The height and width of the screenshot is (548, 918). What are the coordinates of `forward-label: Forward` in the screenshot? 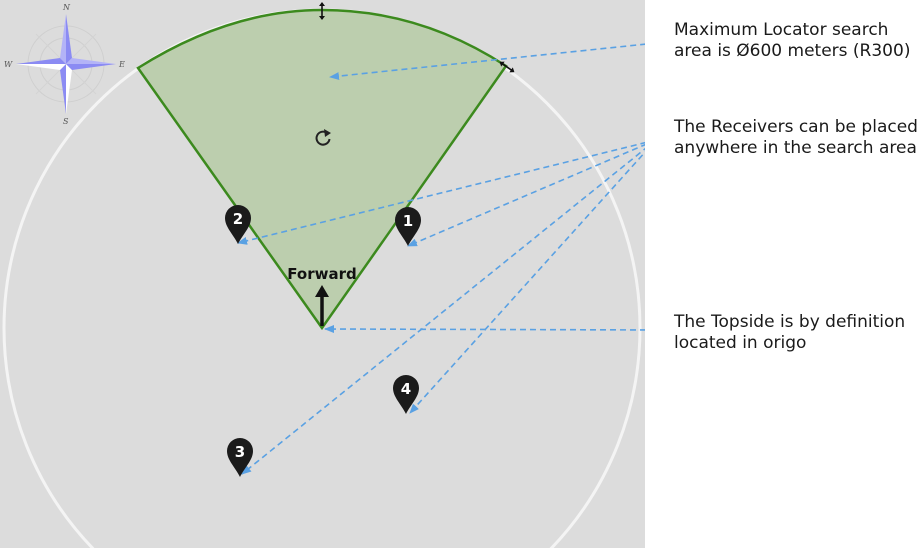 It's located at (321, 274).